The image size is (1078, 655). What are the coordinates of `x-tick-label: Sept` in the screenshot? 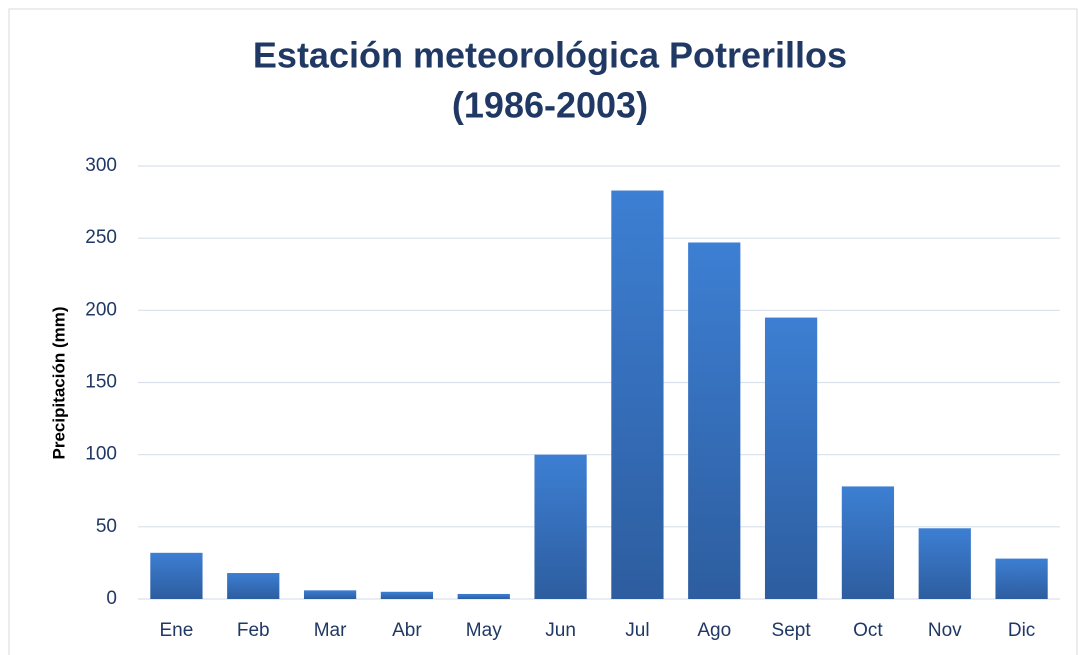 It's located at (792, 630).